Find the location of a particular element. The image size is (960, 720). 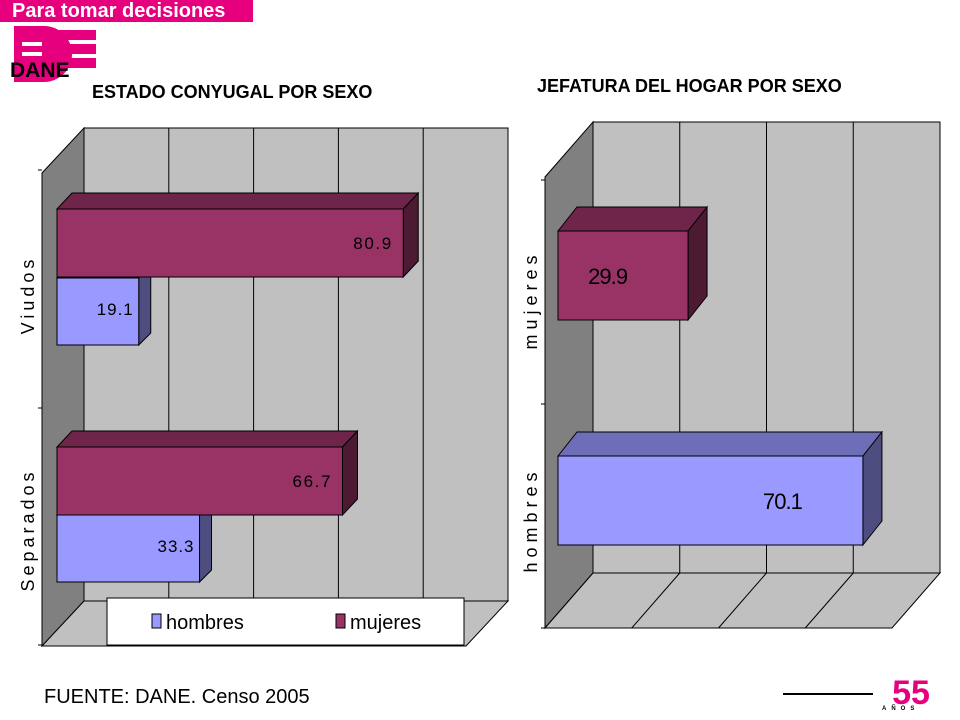

chart2-bar-mujeres-front is located at coordinates (623, 275).